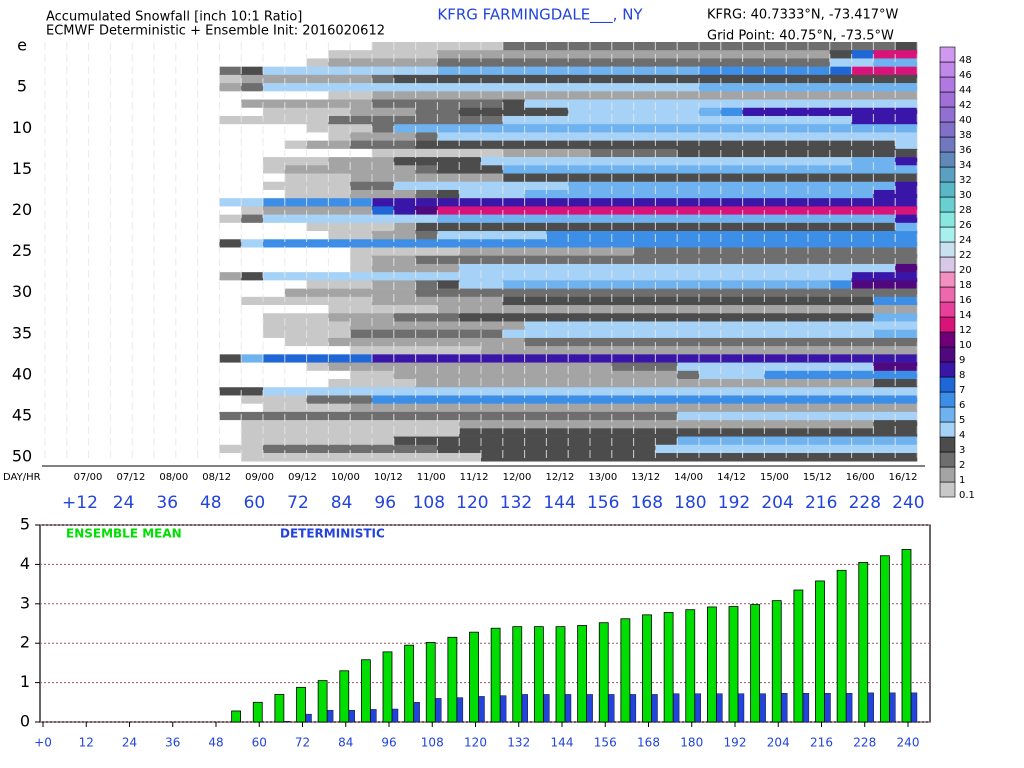  Describe the element at coordinates (965, 315) in the screenshot. I see `legend-label: 14` at that location.